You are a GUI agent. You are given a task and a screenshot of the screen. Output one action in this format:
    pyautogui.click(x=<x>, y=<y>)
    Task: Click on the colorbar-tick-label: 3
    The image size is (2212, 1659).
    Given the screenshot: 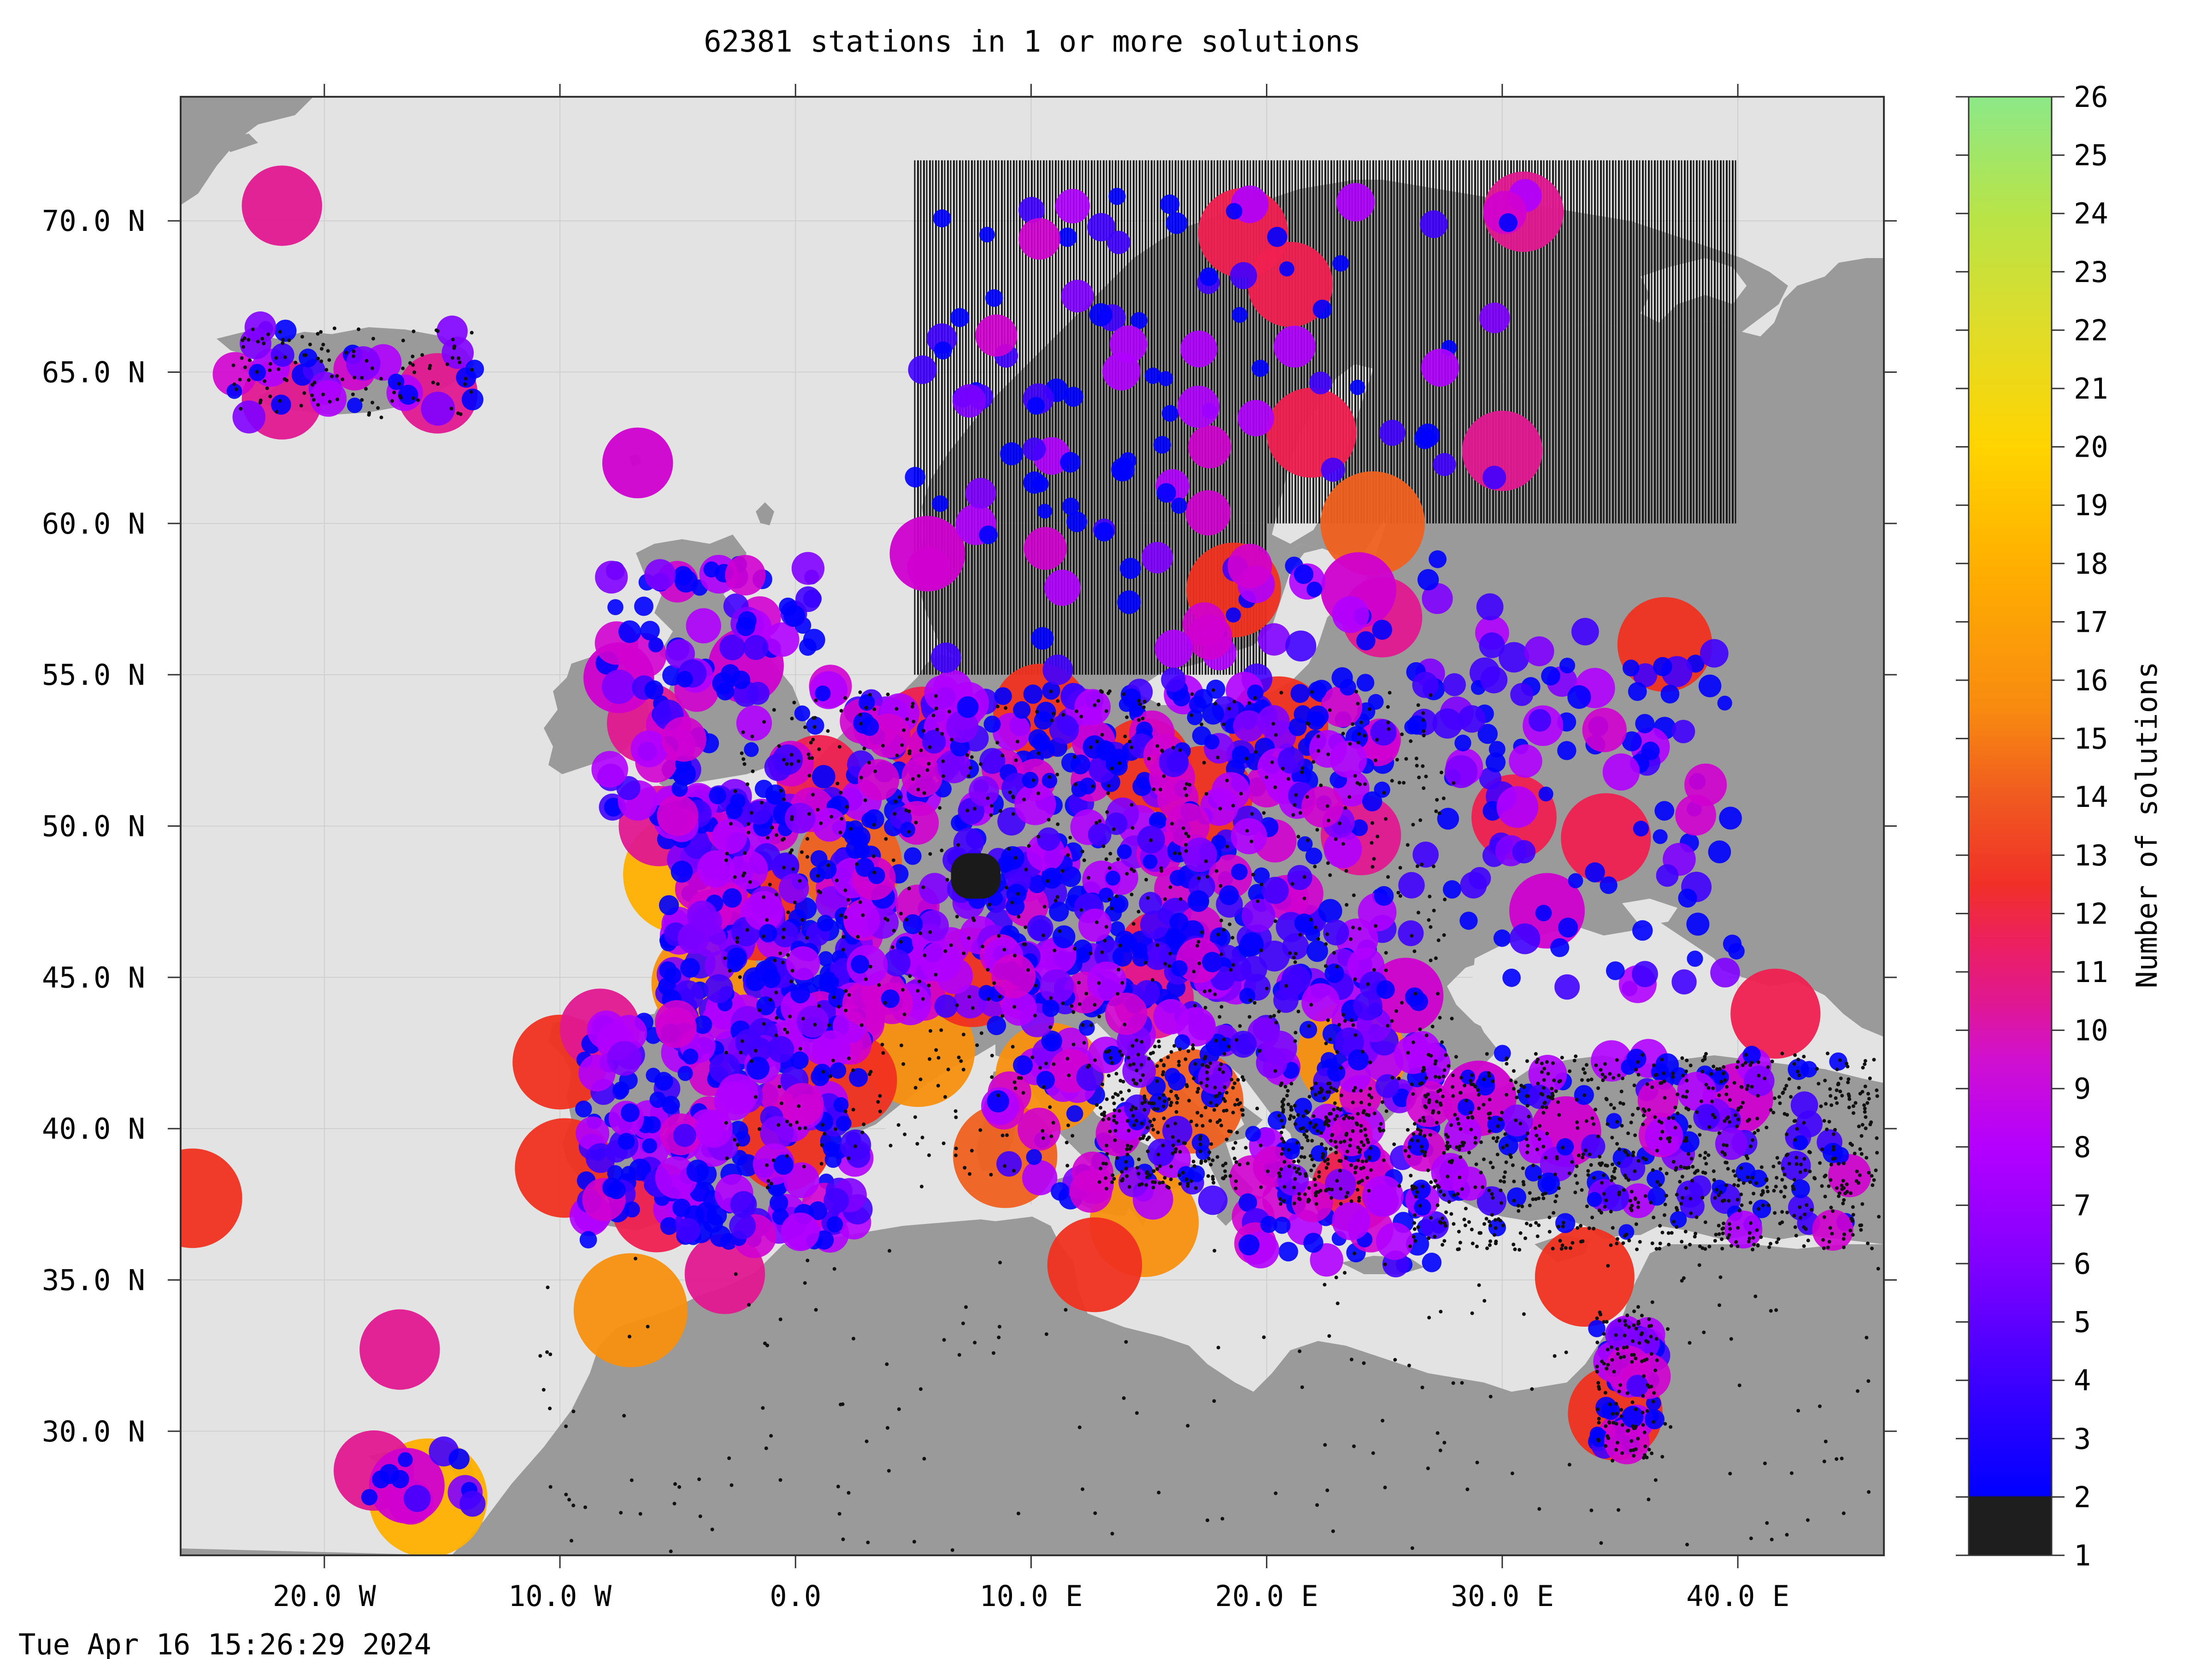 What is the action you would take?
    pyautogui.click(x=2082, y=1439)
    